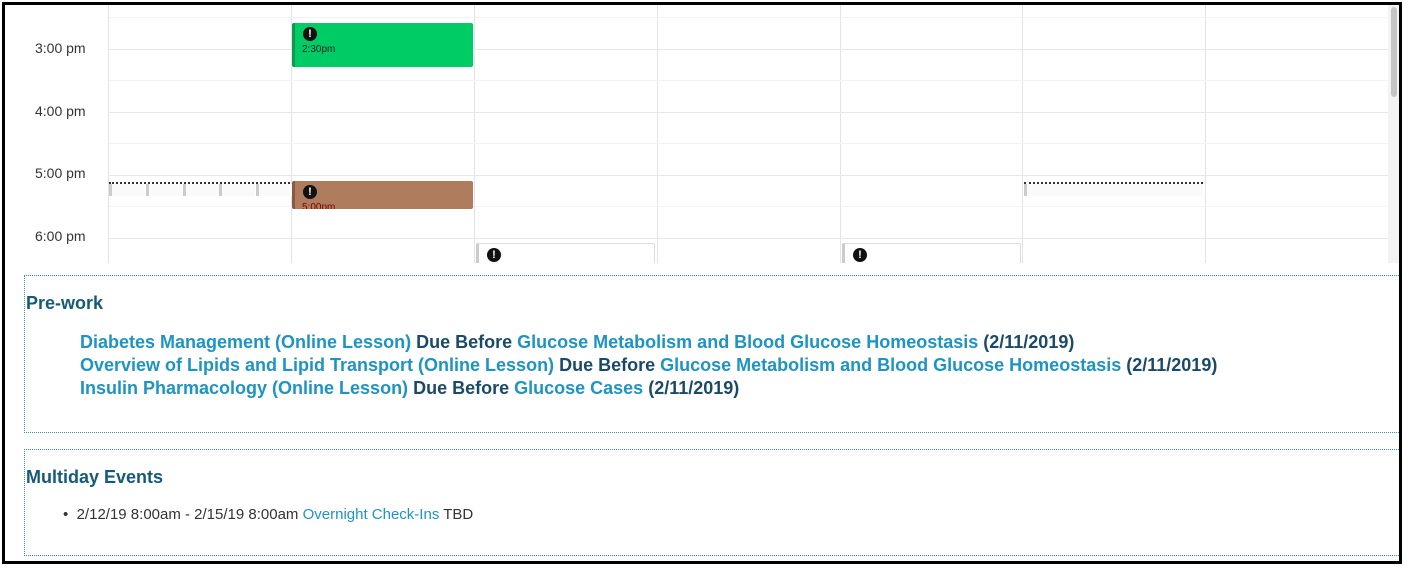 This screenshot has height=571, width=1412. Describe the element at coordinates (187, 514) in the screenshot. I see `event-dates: 2/12/19 8:00am - 2/15/19 8:00am` at that location.